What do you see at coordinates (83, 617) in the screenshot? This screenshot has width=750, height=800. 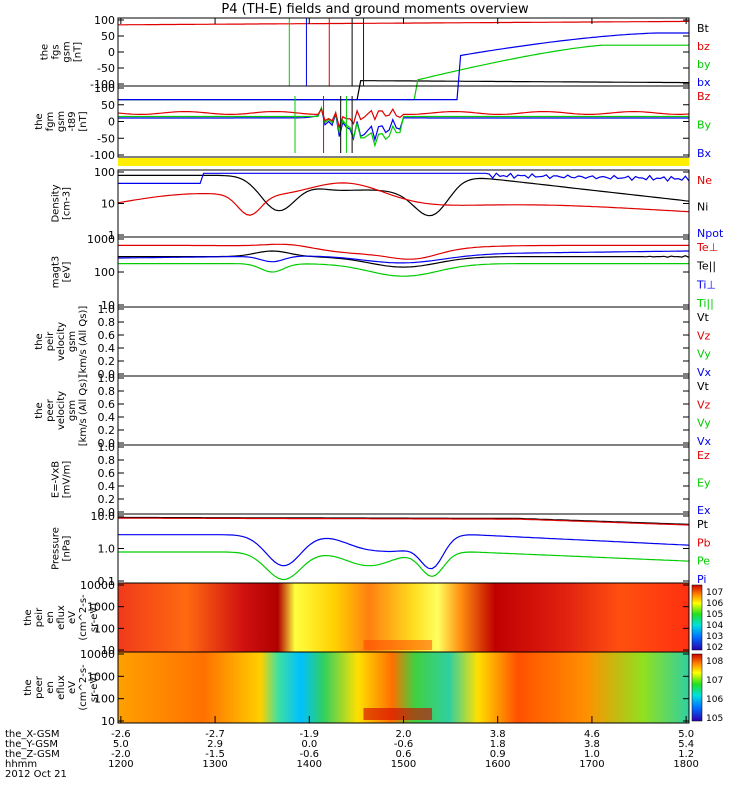 I see `ylabel-peir_eflux: (cm^2-s-` at bounding box center [83, 617].